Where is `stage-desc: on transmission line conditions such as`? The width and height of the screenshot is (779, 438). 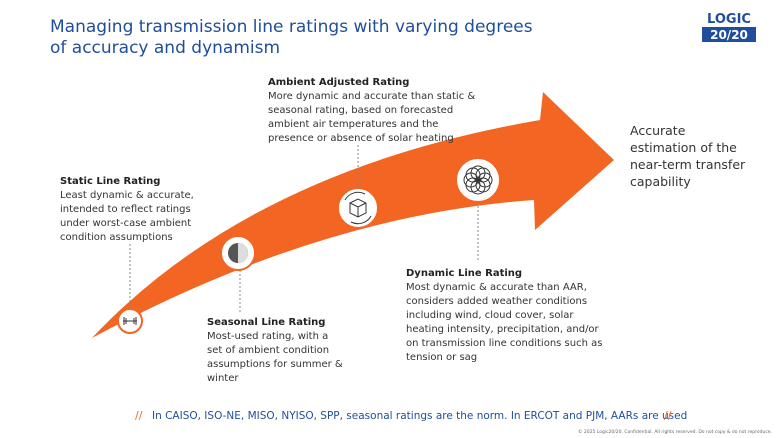
stage-desc: on transmission line conditions such as is located at coordinates (504, 343).